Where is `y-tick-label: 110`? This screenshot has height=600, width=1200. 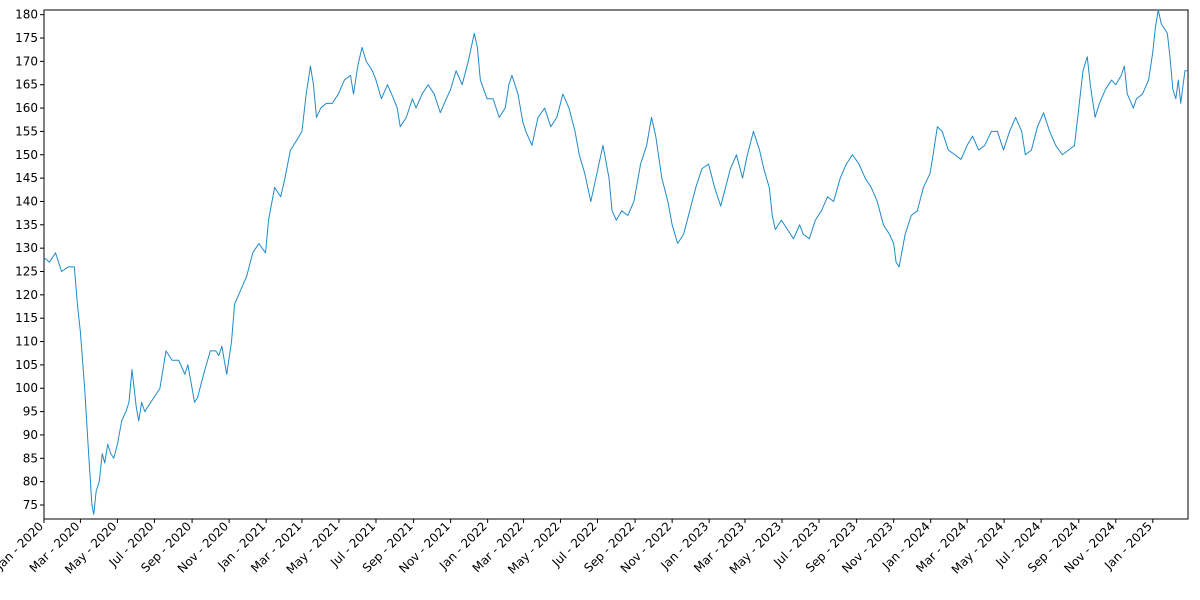
y-tick-label: 110 is located at coordinates (26, 342).